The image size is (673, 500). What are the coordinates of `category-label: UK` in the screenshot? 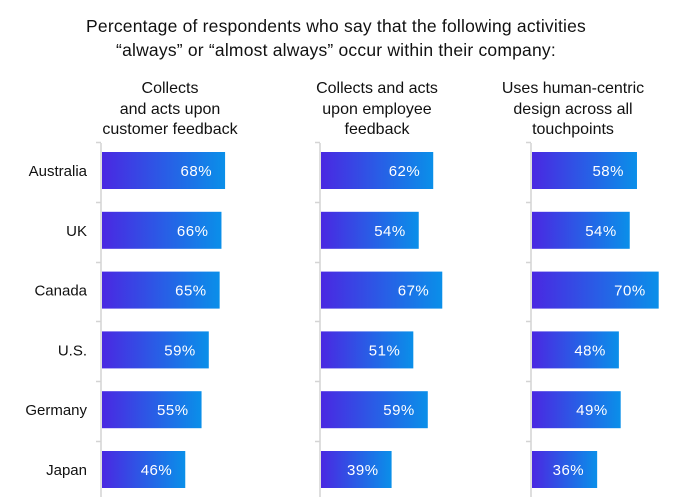 It's located at (76, 231).